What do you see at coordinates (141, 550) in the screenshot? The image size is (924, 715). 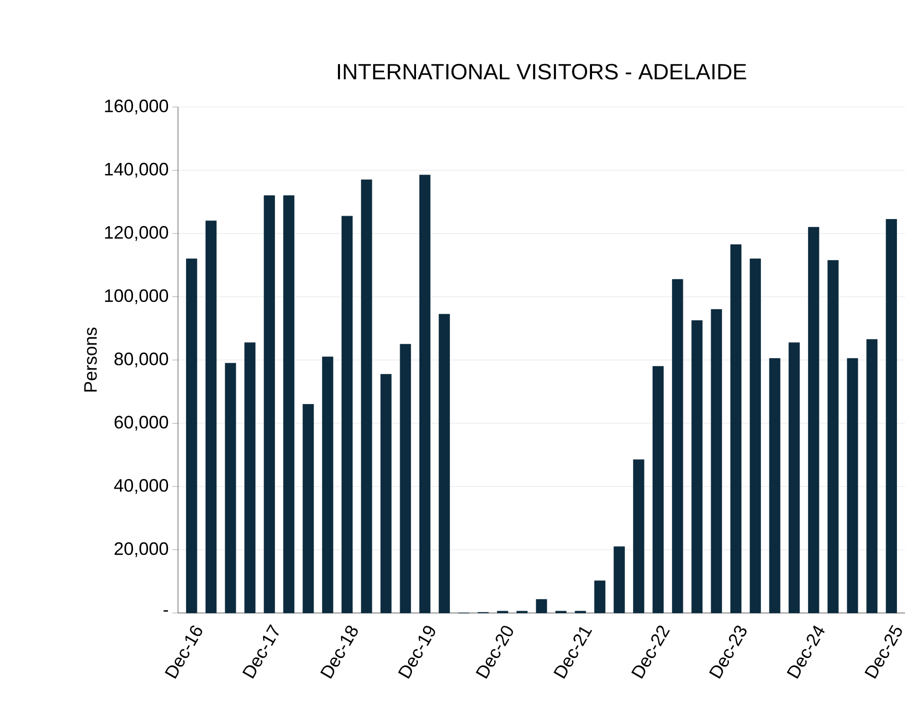 I see `y-tick-label: 20,000` at bounding box center [141, 550].